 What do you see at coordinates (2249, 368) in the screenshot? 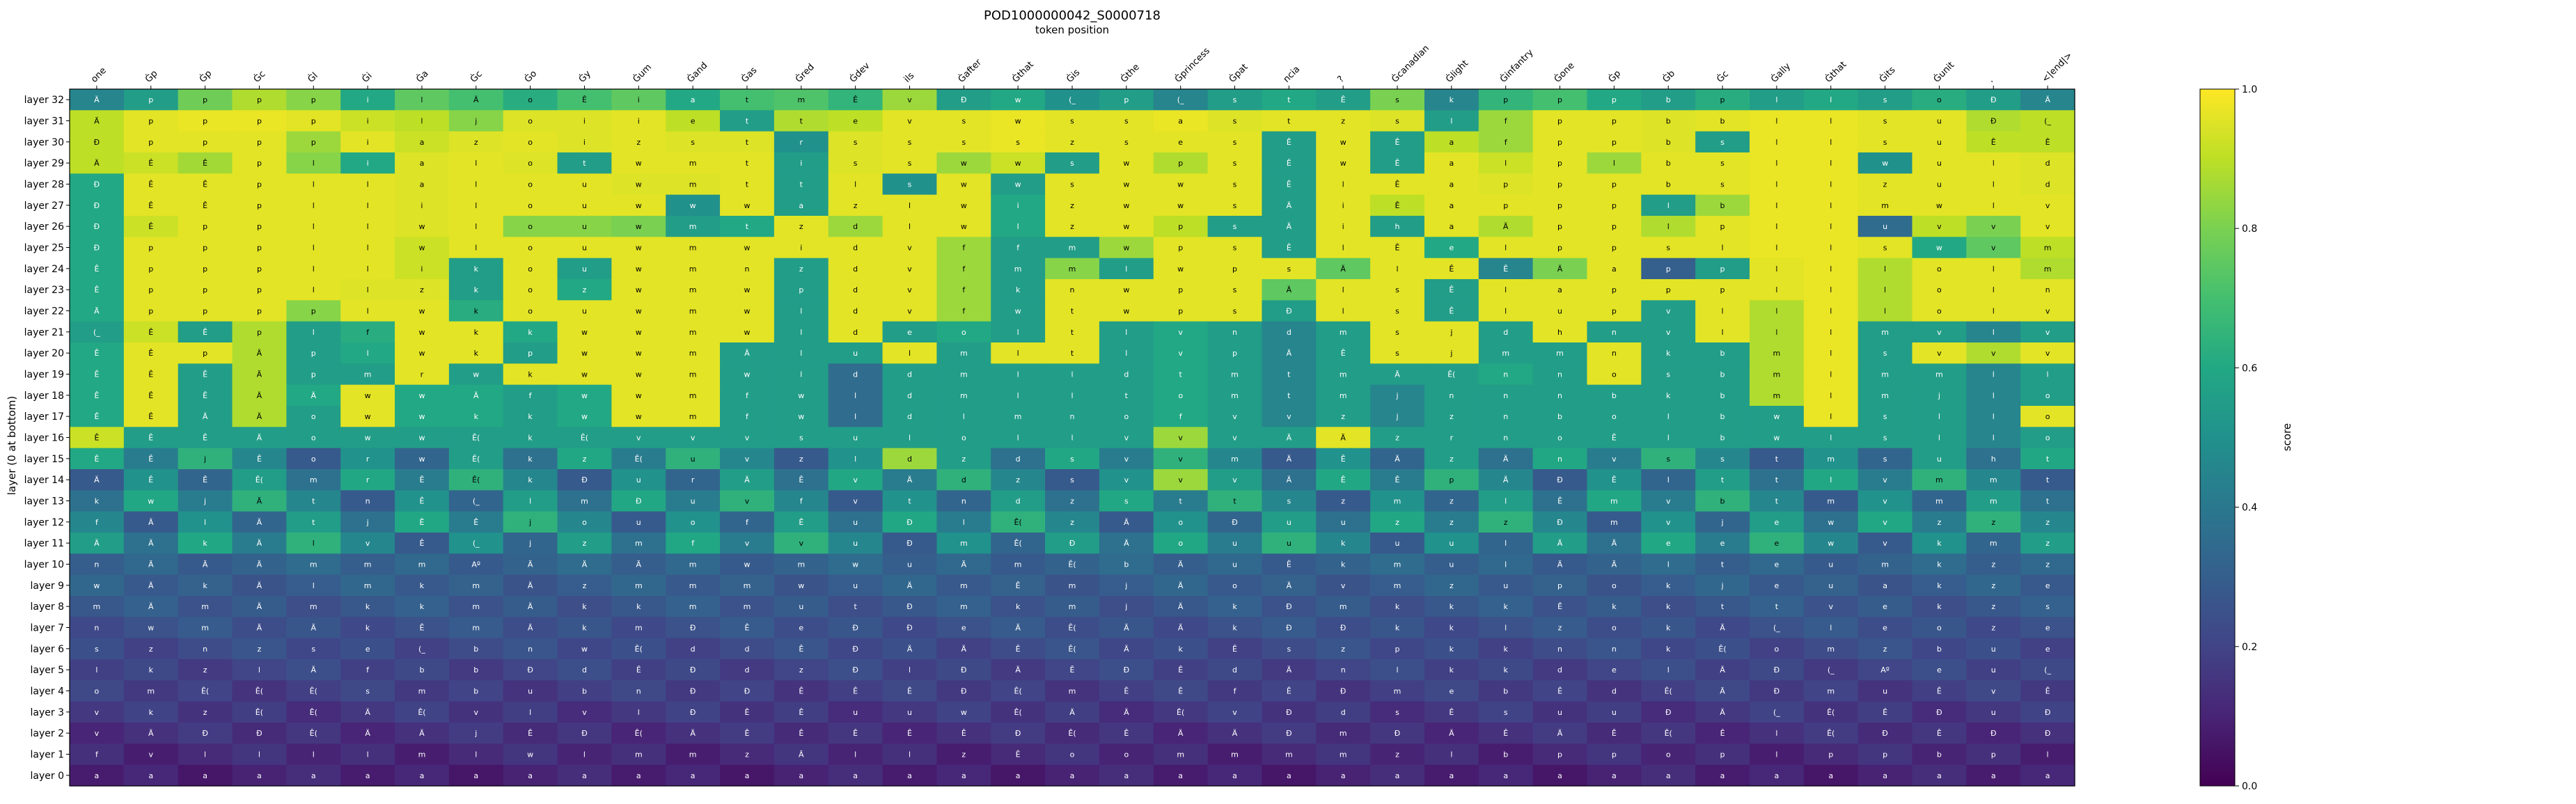
I see `colorbar-tick-label: 0.6` at bounding box center [2249, 368].